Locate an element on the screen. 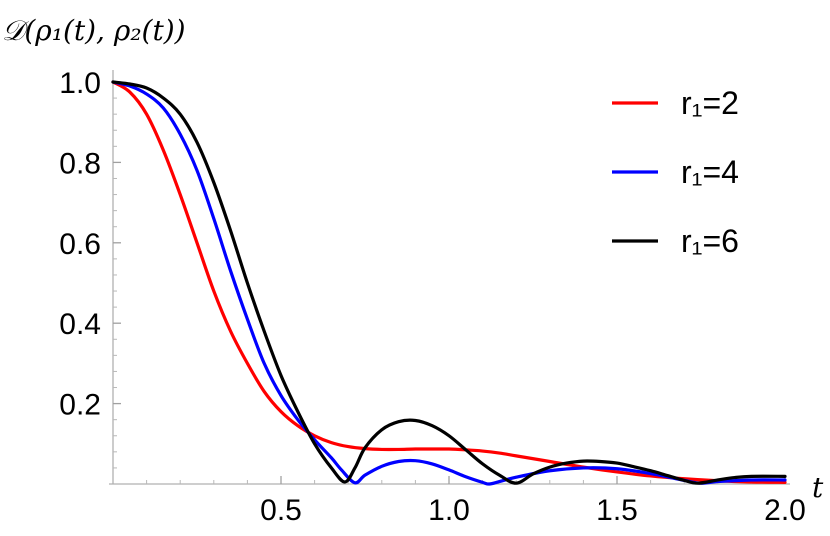 This screenshot has height=536, width=830. legend-item: r₁=4 is located at coordinates (675, 172).